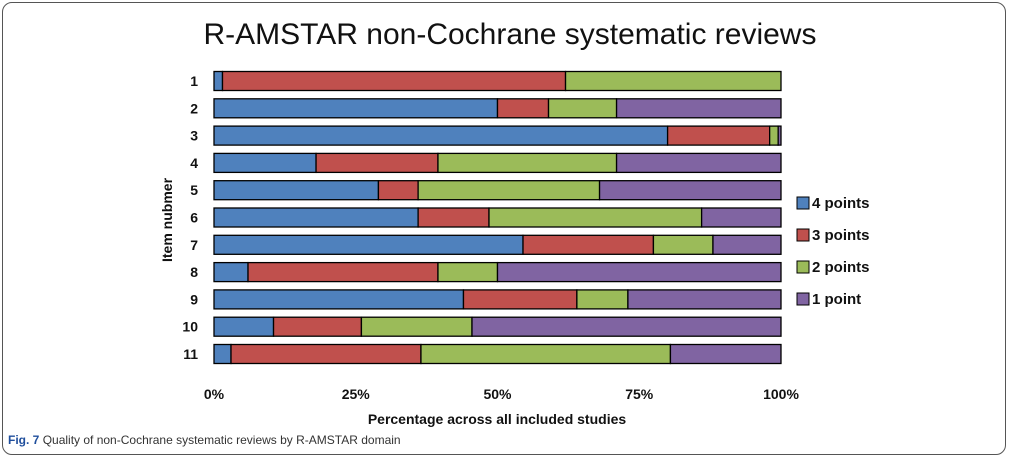 The height and width of the screenshot is (459, 1010). Describe the element at coordinates (441, 135) in the screenshot. I see `bar-item3-series1` at that location.